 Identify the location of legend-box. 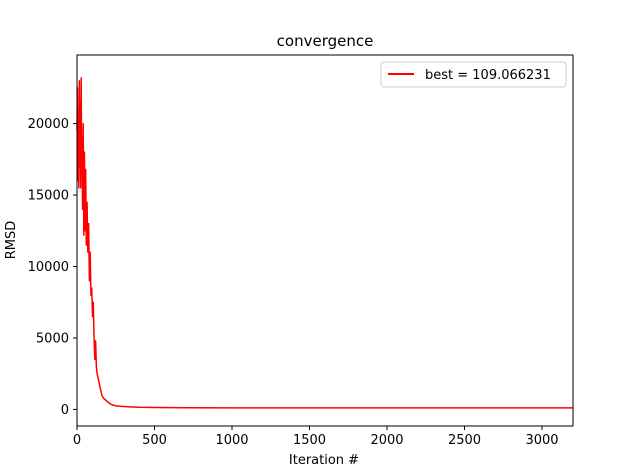
(473, 74).